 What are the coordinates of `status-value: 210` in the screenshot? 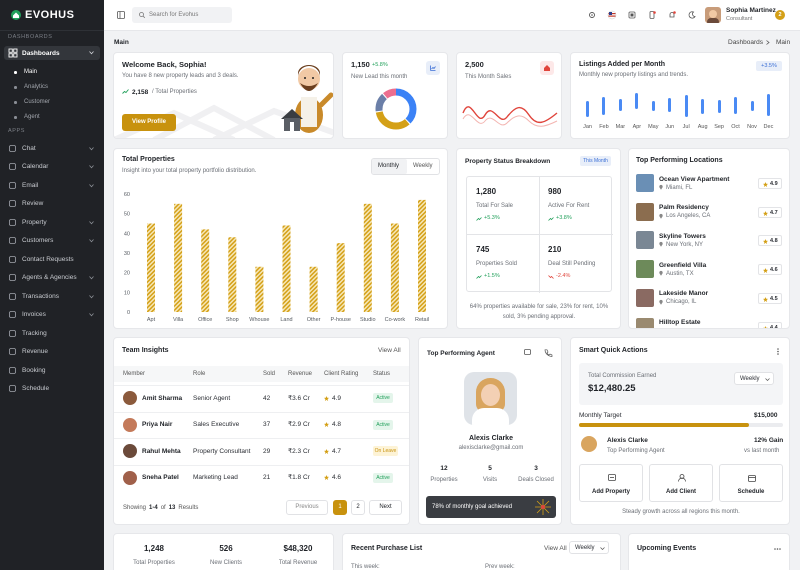 It's located at (555, 249).